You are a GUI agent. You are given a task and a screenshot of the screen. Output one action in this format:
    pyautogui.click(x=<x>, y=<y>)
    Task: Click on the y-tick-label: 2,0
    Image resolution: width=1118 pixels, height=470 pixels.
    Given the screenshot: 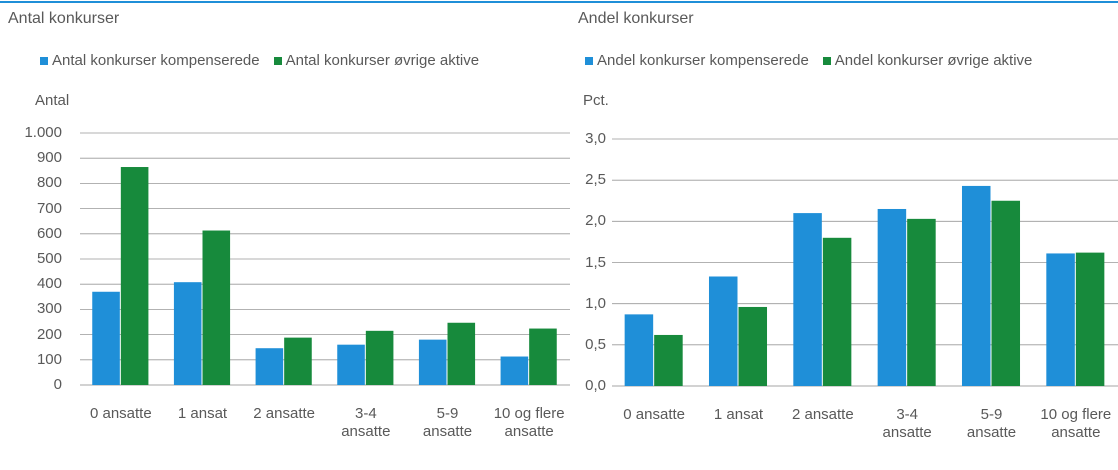 What is the action you would take?
    pyautogui.click(x=595, y=221)
    